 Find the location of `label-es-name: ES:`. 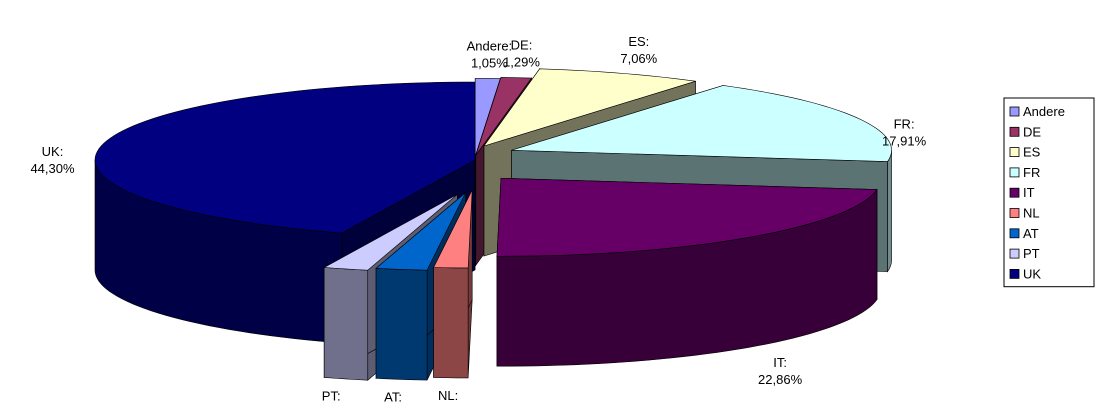

label-es-name: ES: is located at coordinates (638, 41).